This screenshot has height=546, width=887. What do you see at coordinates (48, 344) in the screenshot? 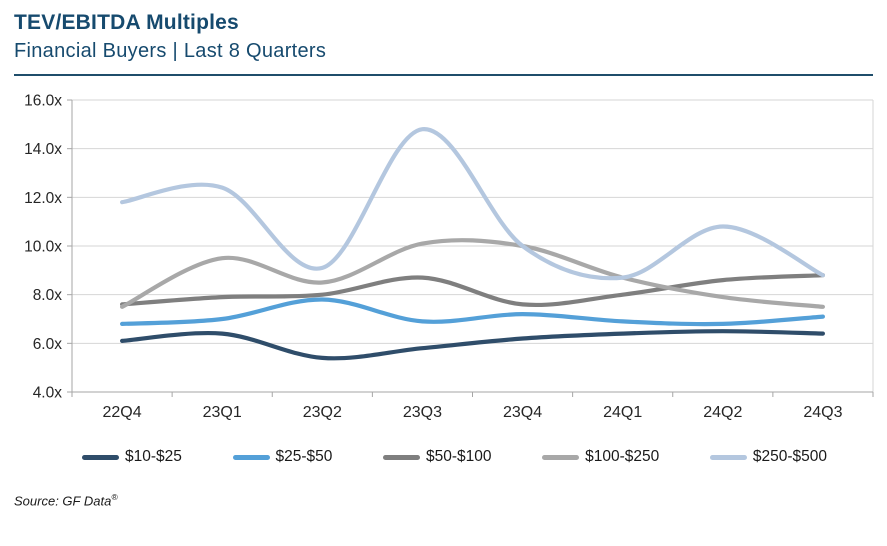
I see `y-axis-tick-label: 6.0x` at bounding box center [48, 344].